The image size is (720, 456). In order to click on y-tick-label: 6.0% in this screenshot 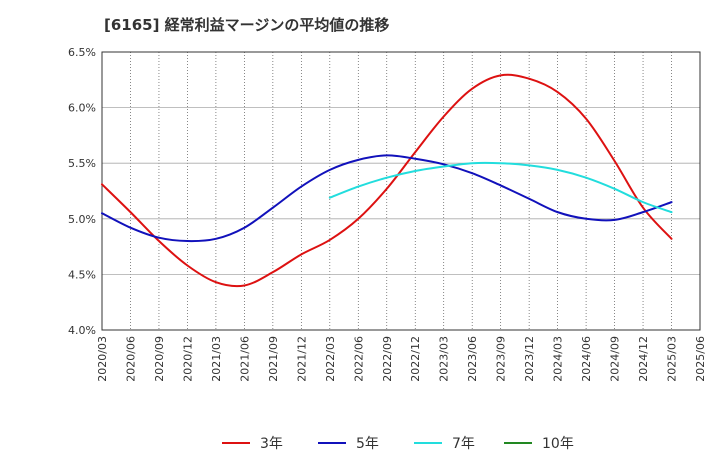, I will do `click(82, 108)`.